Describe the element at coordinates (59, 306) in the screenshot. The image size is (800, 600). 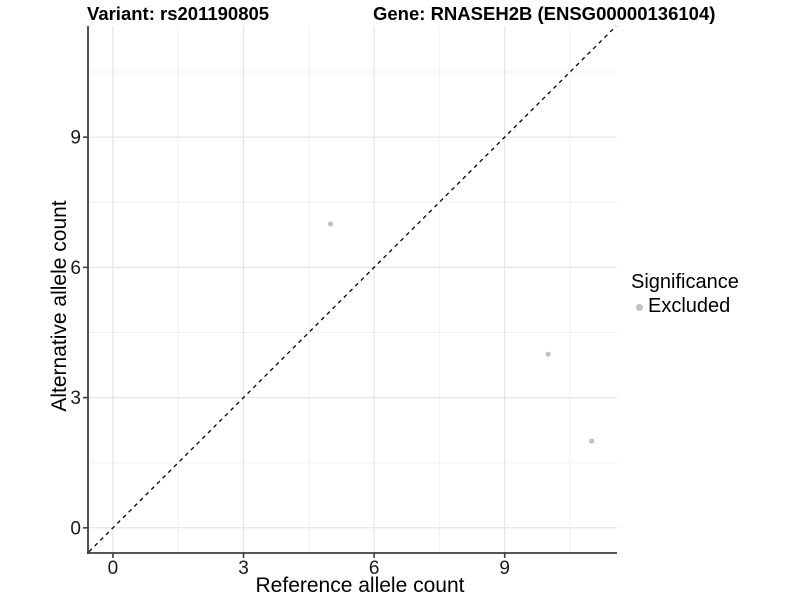
I see `y-axis-title: Alternative allele count` at that location.